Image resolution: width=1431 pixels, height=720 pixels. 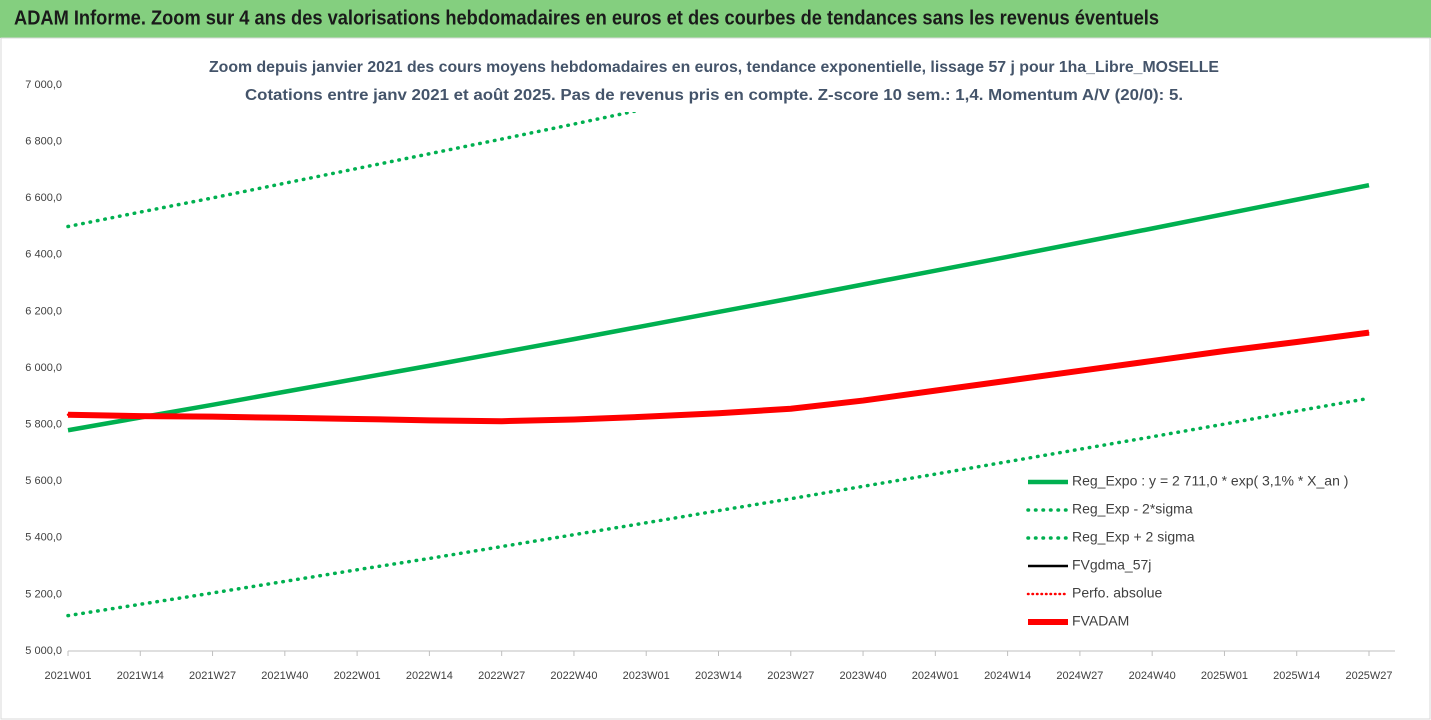 What do you see at coordinates (1132, 509) in the screenshot?
I see `legend-label: Reg_Exp - 2*sigma` at bounding box center [1132, 509].